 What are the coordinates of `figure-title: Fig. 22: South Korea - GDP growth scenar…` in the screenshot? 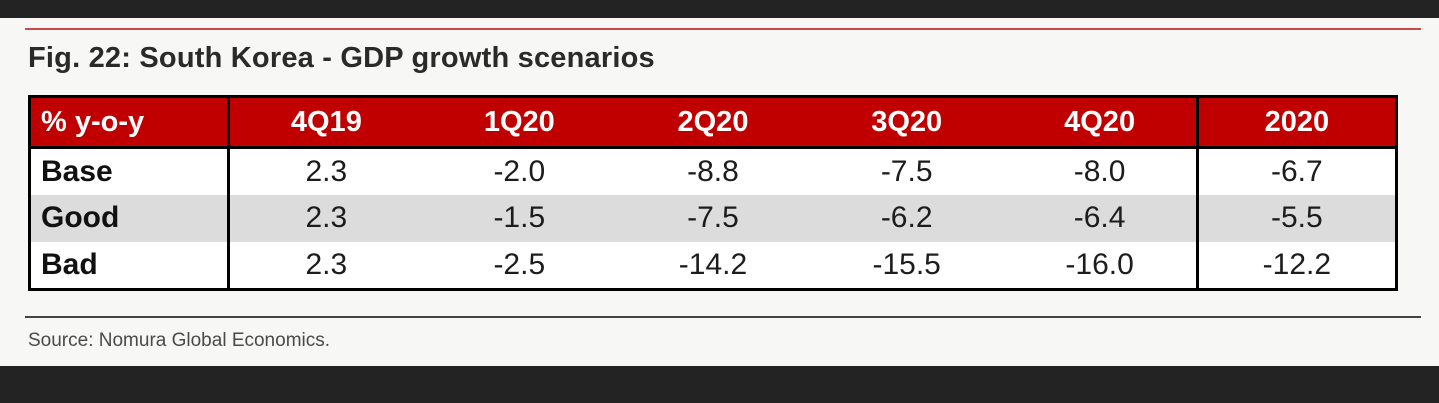 It's located at (341, 58).